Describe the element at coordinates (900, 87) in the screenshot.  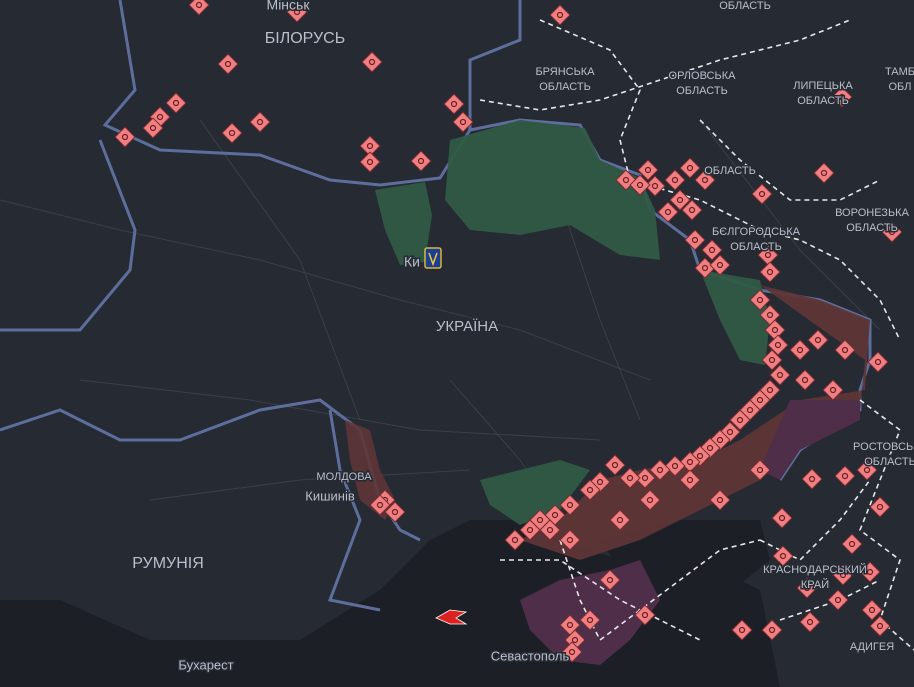
I see `place-label: ОБЛ` at that location.